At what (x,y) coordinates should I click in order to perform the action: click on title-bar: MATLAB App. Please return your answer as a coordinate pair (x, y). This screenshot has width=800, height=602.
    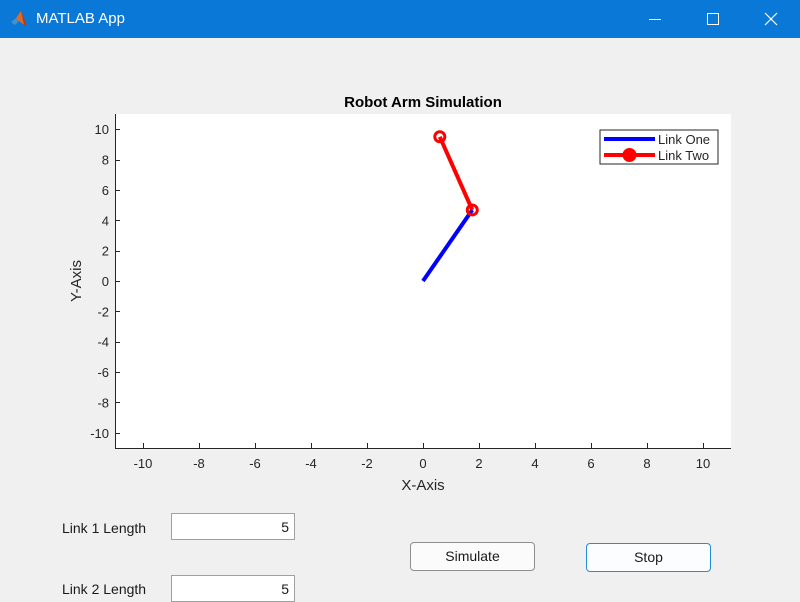
    Looking at the image, I should click on (400, 19).